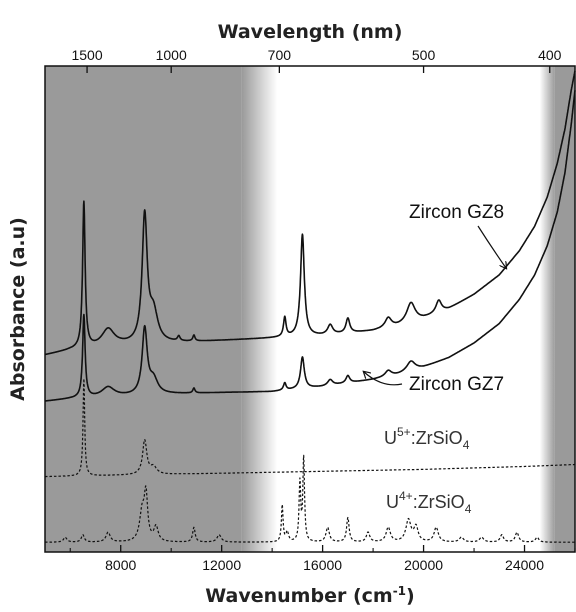 Image resolution: width=576 pixels, height=612 pixels. I want to click on y-axis-title: Absorbance (a.u), so click(18, 309).